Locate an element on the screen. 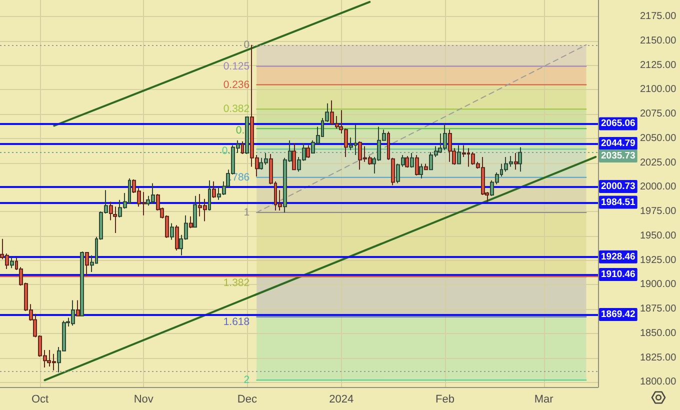  ref-line-label: 1869.42 is located at coordinates (618, 314).